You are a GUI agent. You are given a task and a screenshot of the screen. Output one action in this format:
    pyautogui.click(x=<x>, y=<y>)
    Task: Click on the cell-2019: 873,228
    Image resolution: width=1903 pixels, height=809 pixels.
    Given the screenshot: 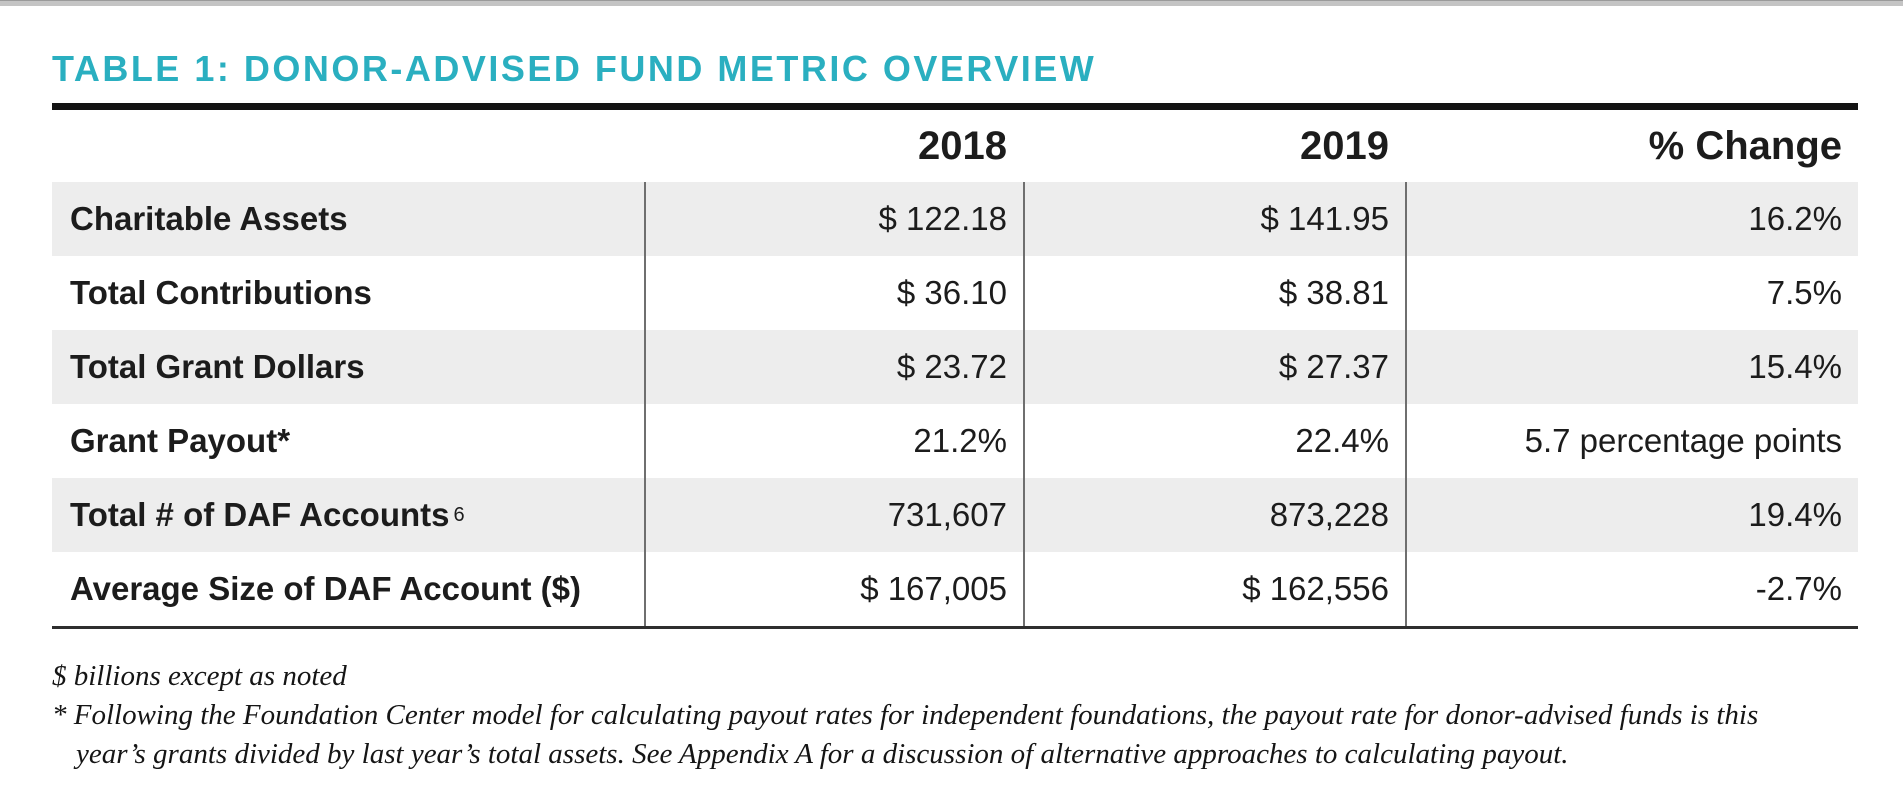 What is the action you would take?
    pyautogui.click(x=1214, y=515)
    